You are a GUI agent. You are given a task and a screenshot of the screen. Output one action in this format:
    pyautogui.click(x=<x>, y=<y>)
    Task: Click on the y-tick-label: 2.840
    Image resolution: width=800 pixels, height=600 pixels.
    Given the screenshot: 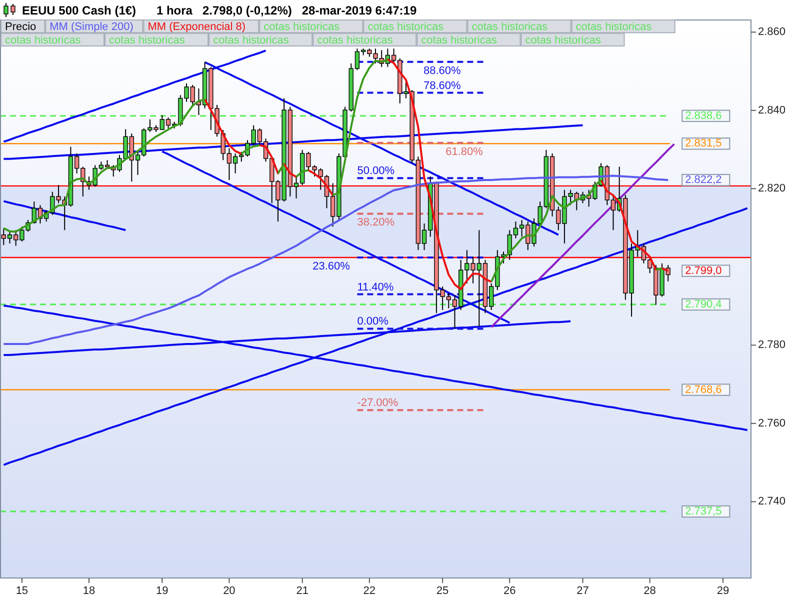 What is the action you would take?
    pyautogui.click(x=772, y=110)
    